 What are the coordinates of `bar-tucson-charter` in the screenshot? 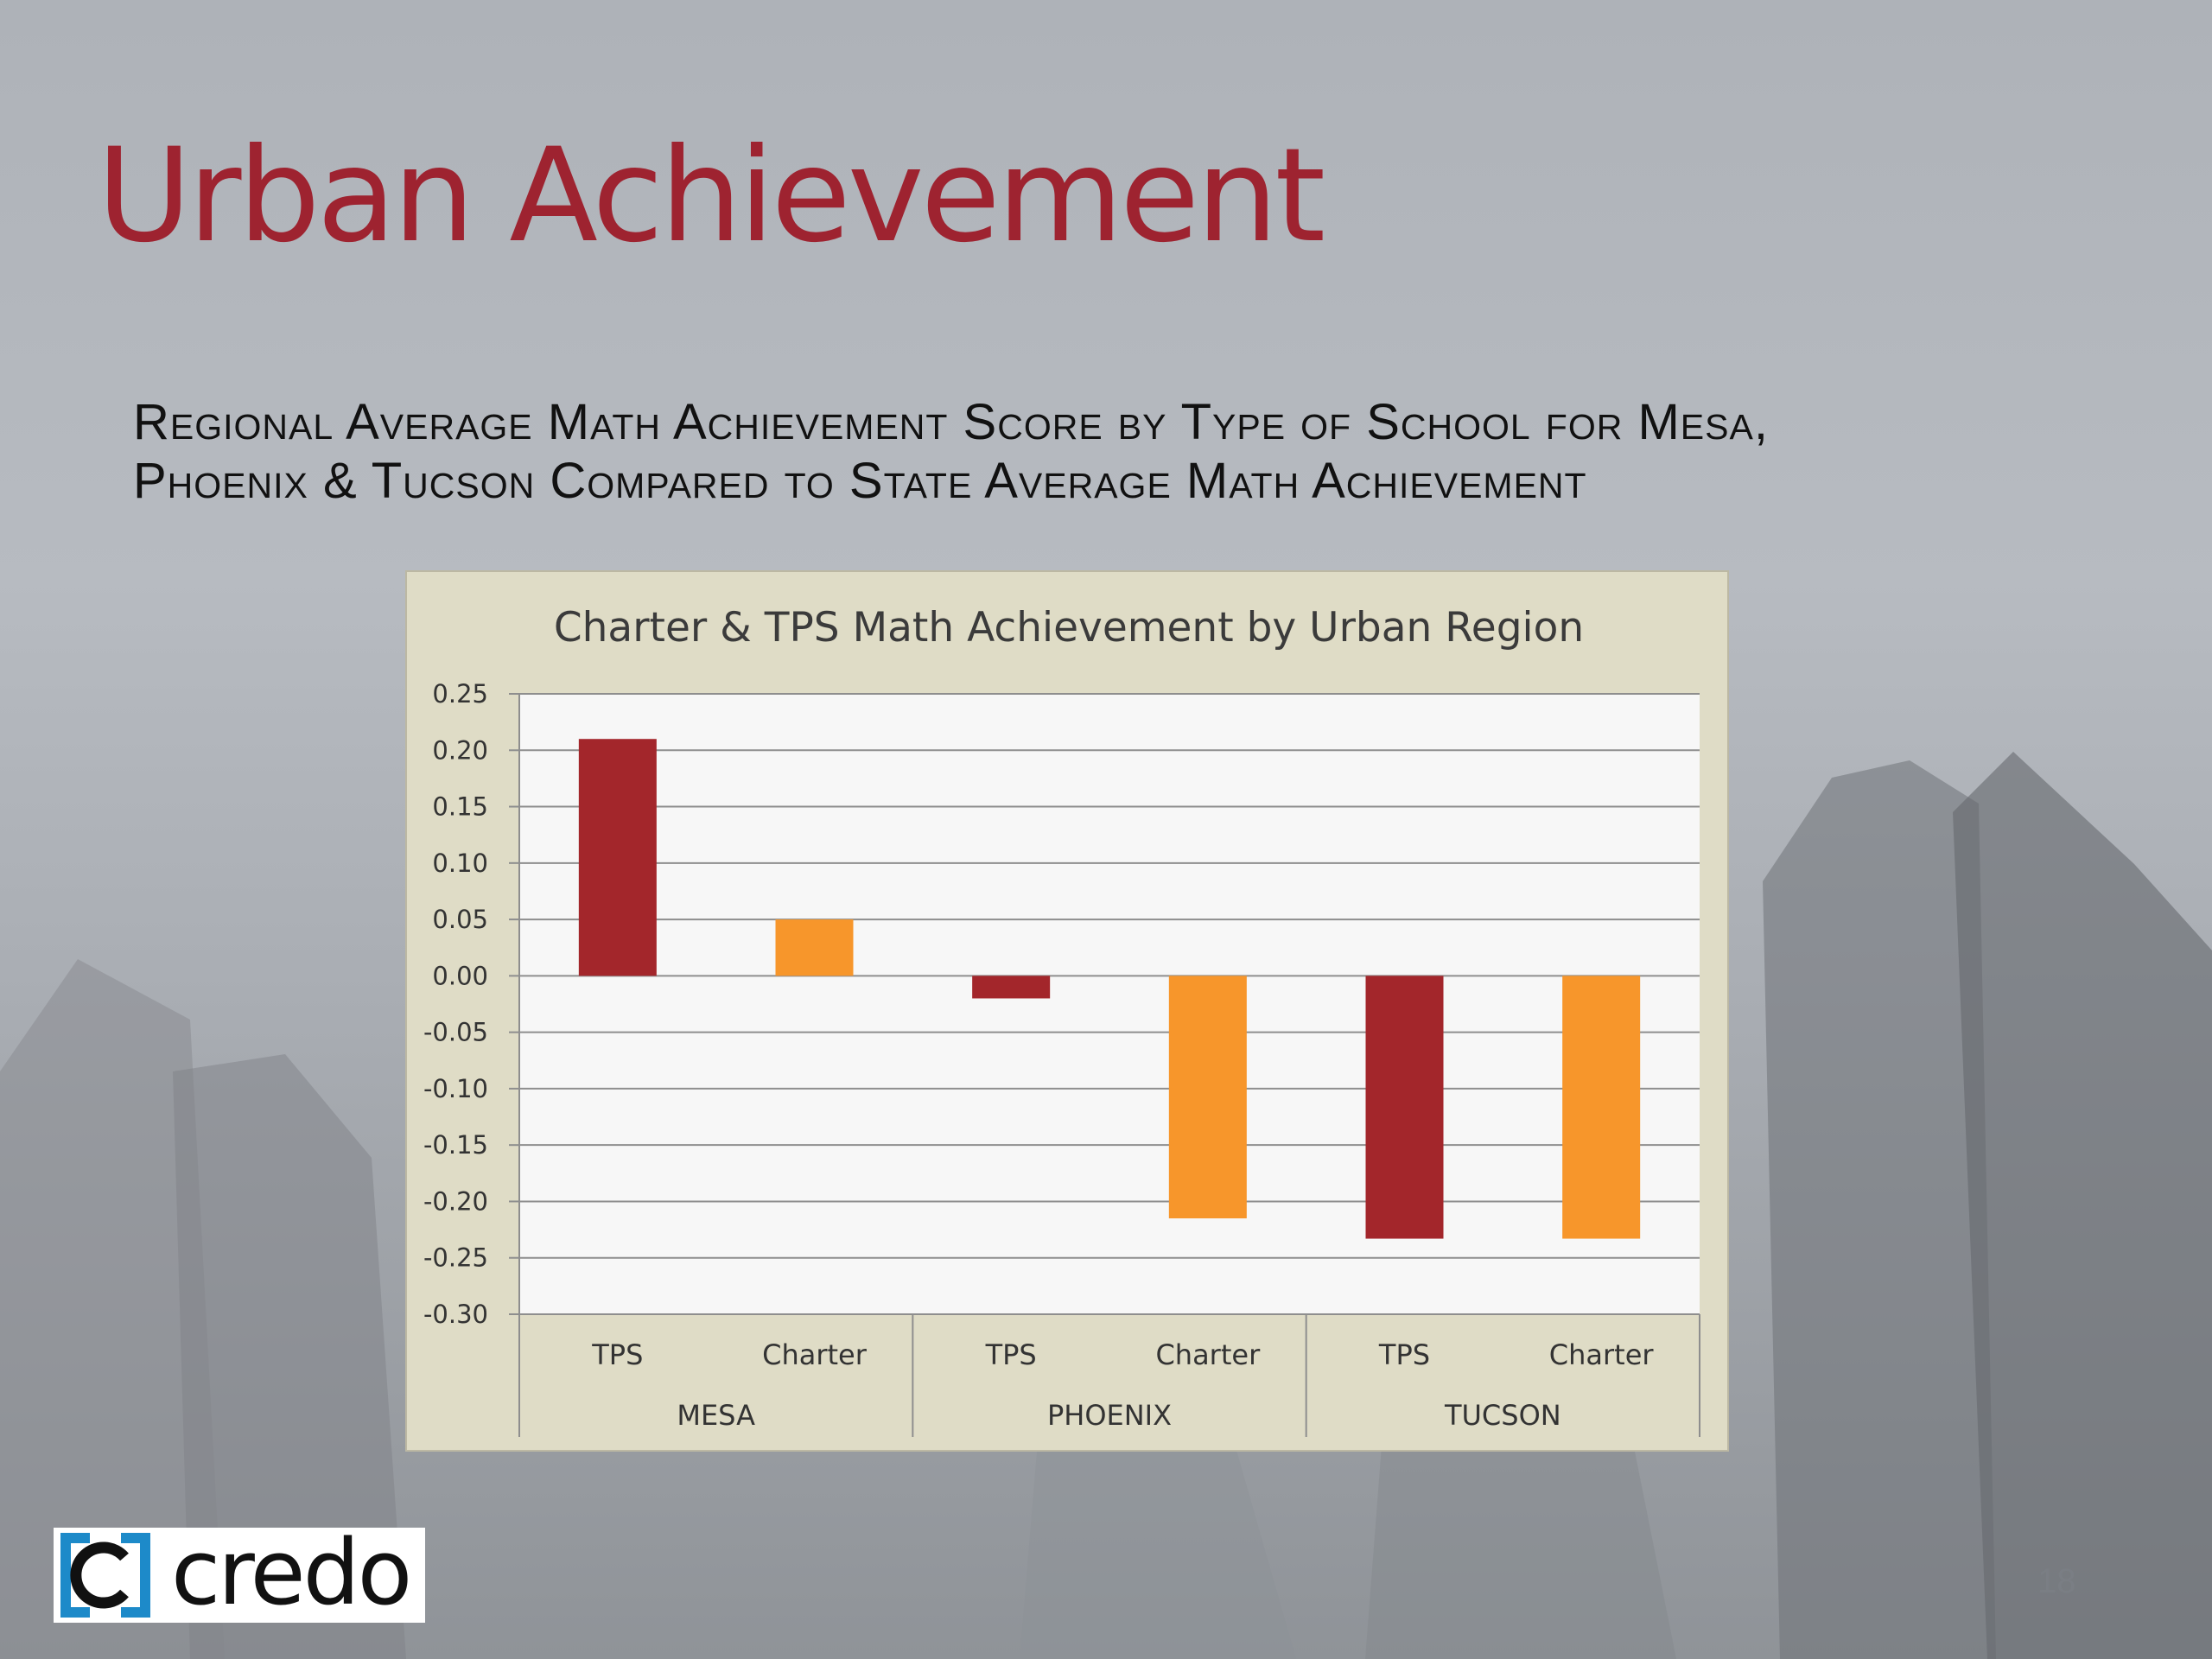 It's located at (1601, 1107).